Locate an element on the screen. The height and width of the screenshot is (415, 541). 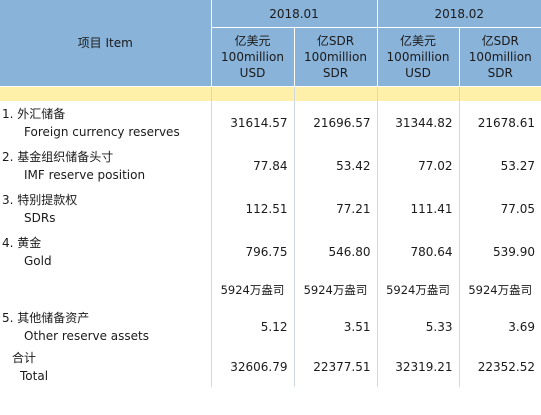
value-cell: 780.64 is located at coordinates (418, 251).